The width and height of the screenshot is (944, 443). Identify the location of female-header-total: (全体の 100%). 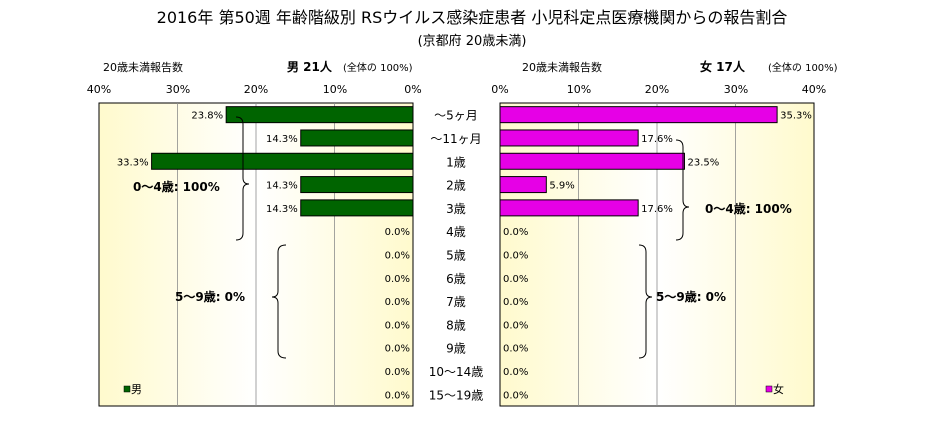
(803, 67).